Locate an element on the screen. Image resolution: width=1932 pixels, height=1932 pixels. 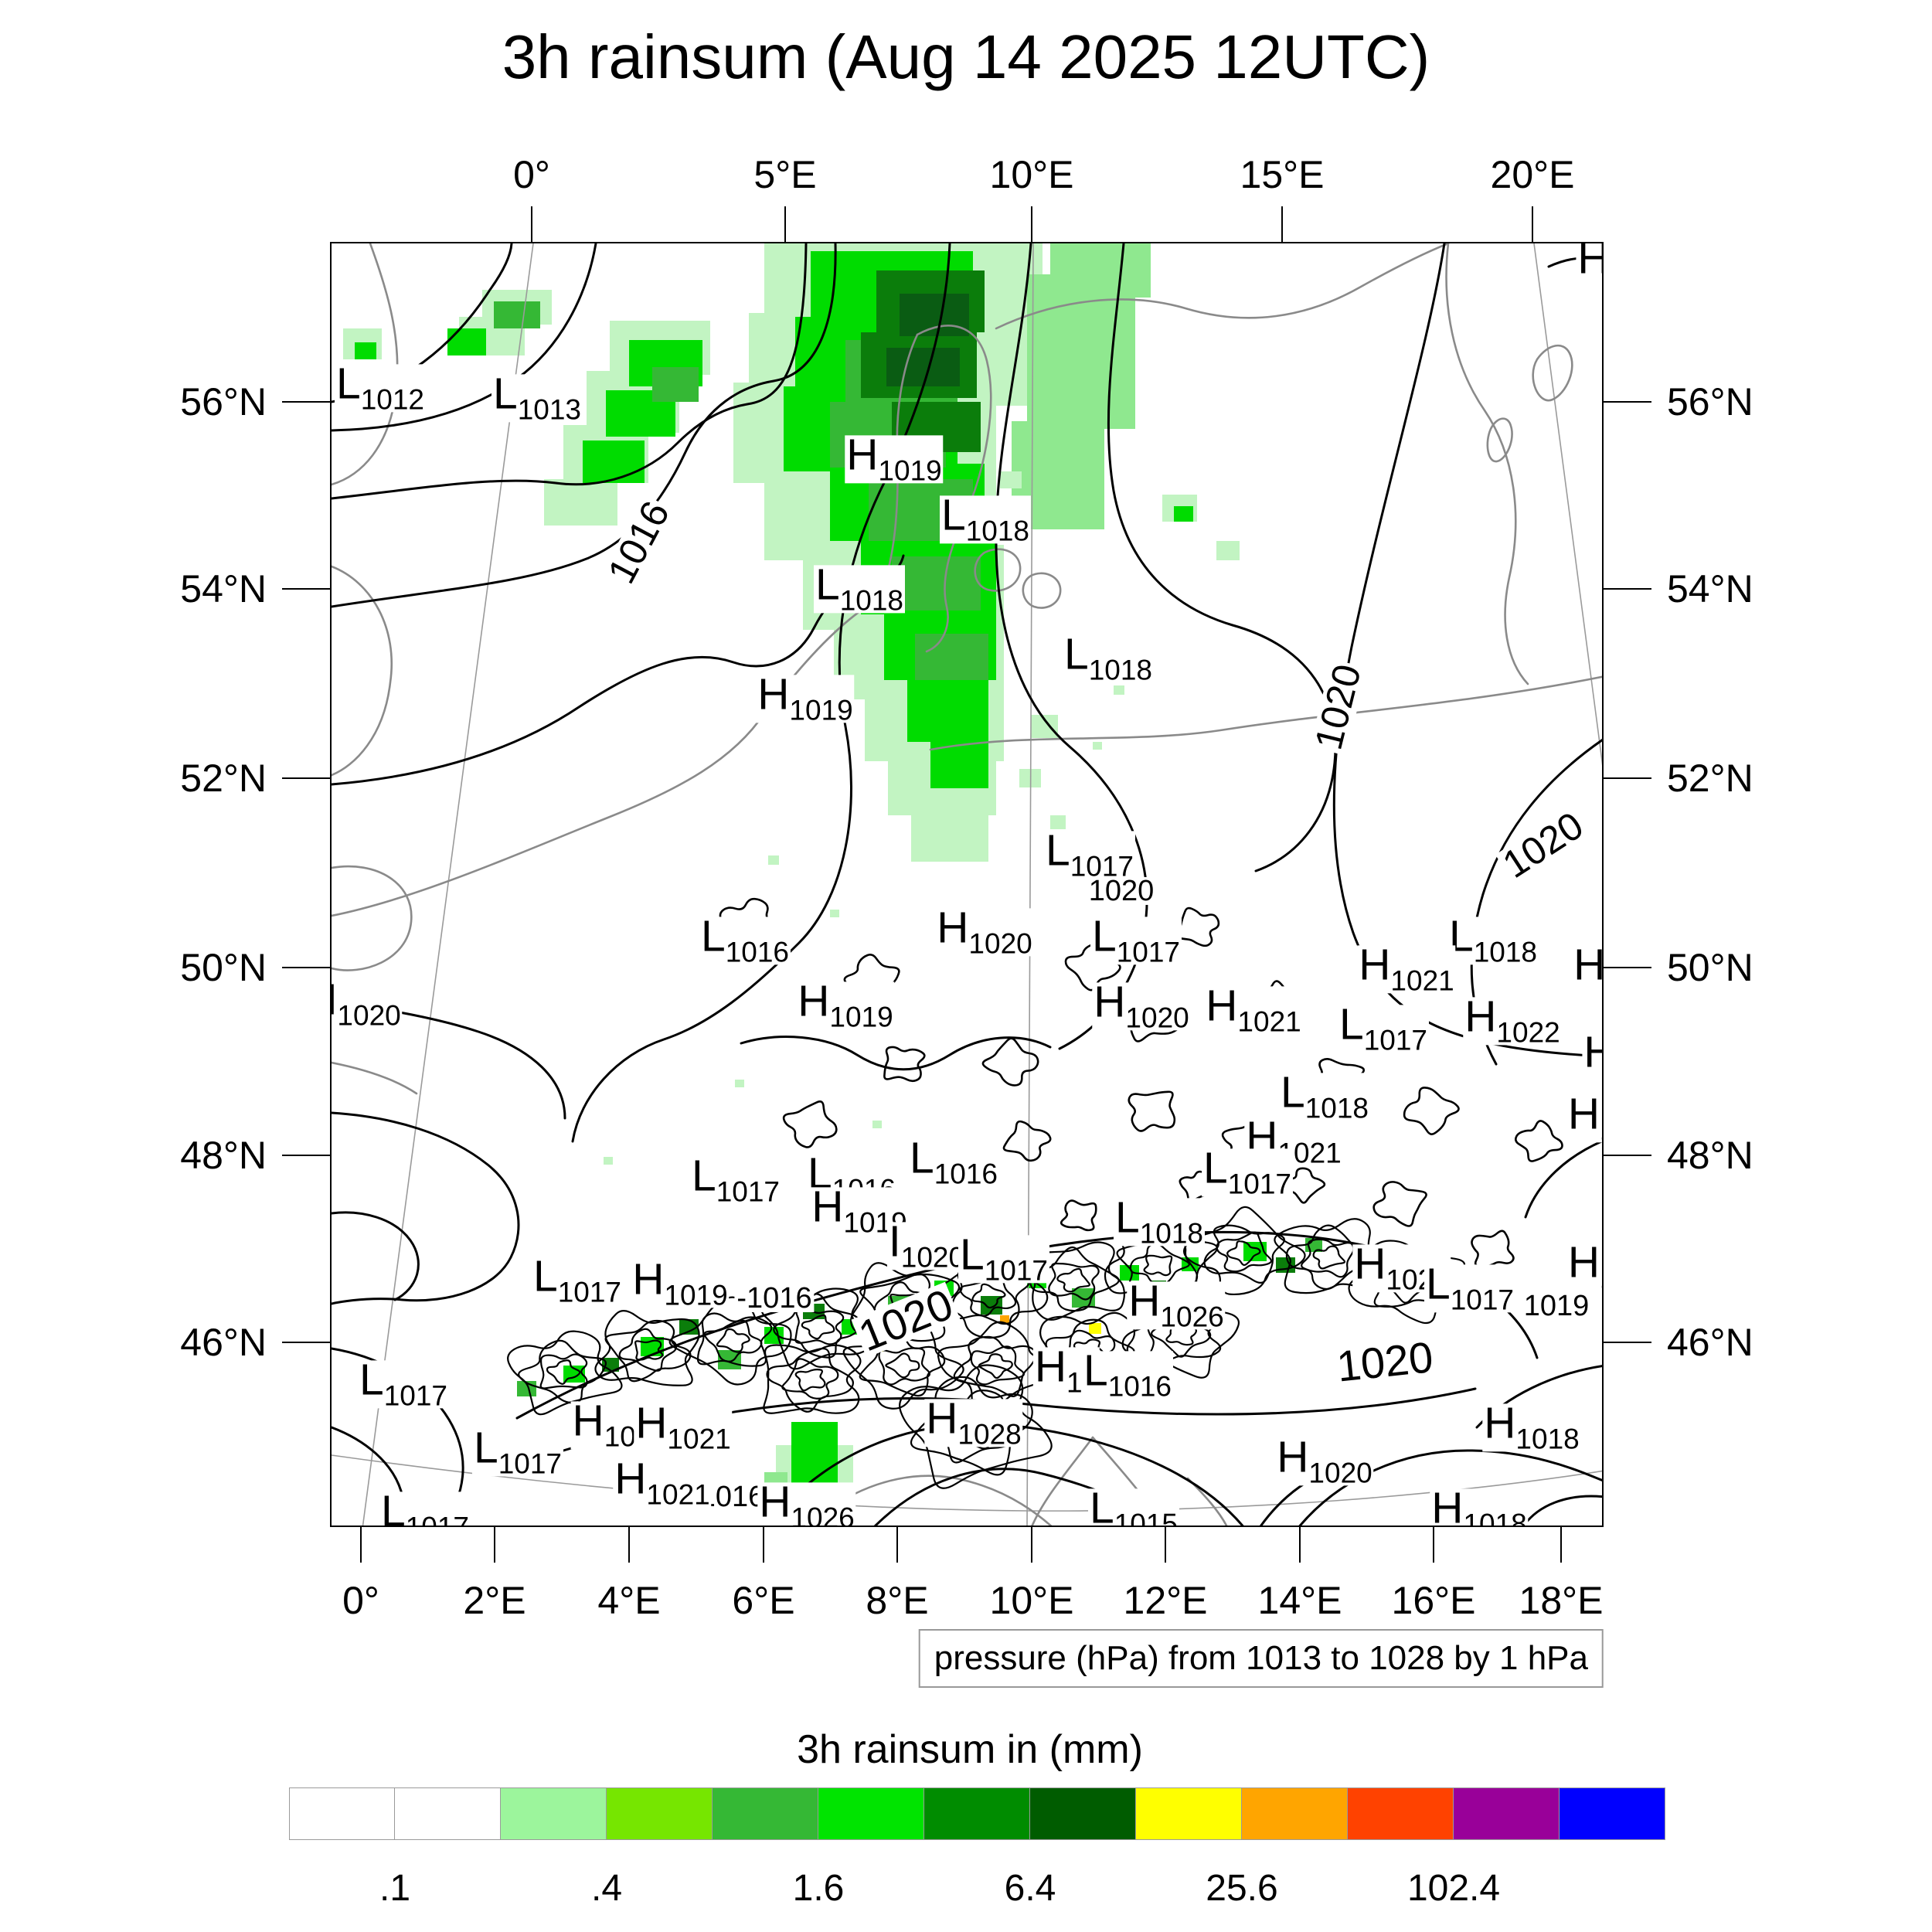
contour-value-label: -1016 is located at coordinates (774, 1298).